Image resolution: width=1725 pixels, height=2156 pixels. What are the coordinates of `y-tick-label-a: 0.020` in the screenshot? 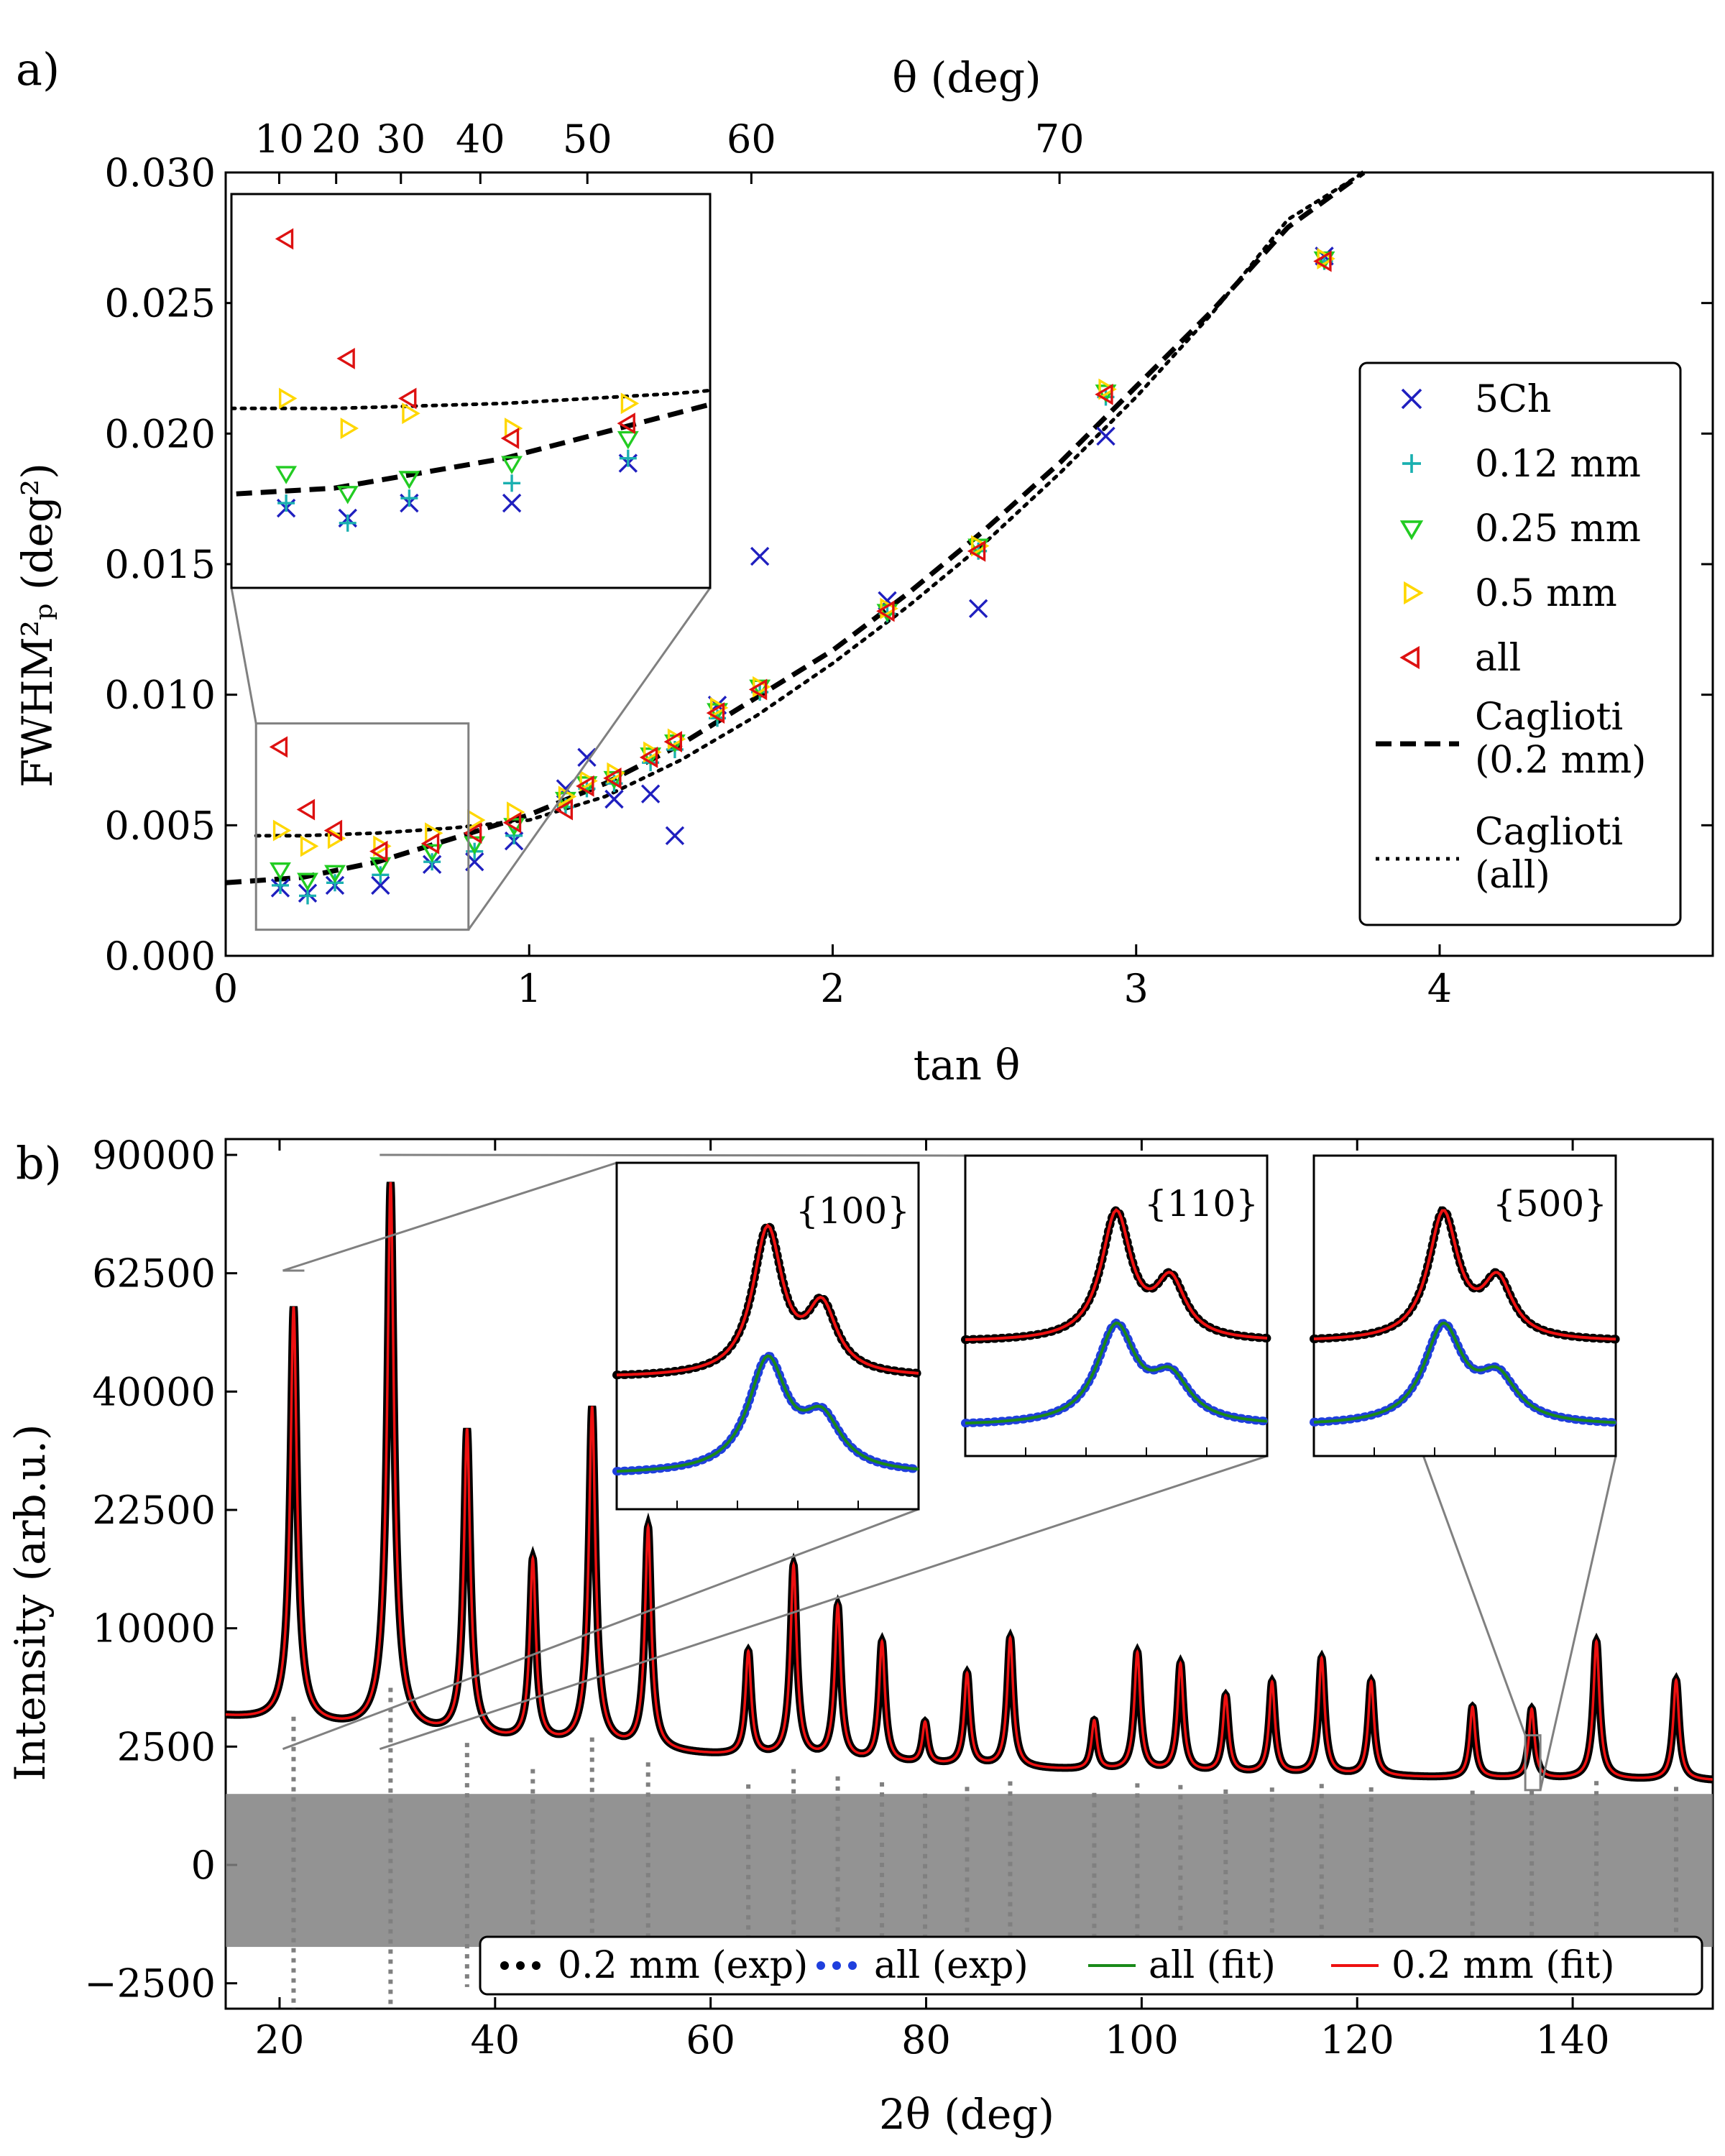 It's located at (160, 434).